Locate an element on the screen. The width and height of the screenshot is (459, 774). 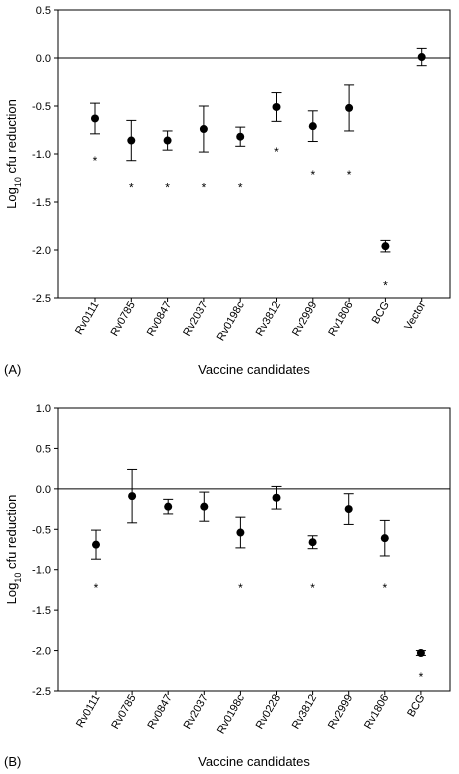
panel-label: (A) is located at coordinates (12, 369).